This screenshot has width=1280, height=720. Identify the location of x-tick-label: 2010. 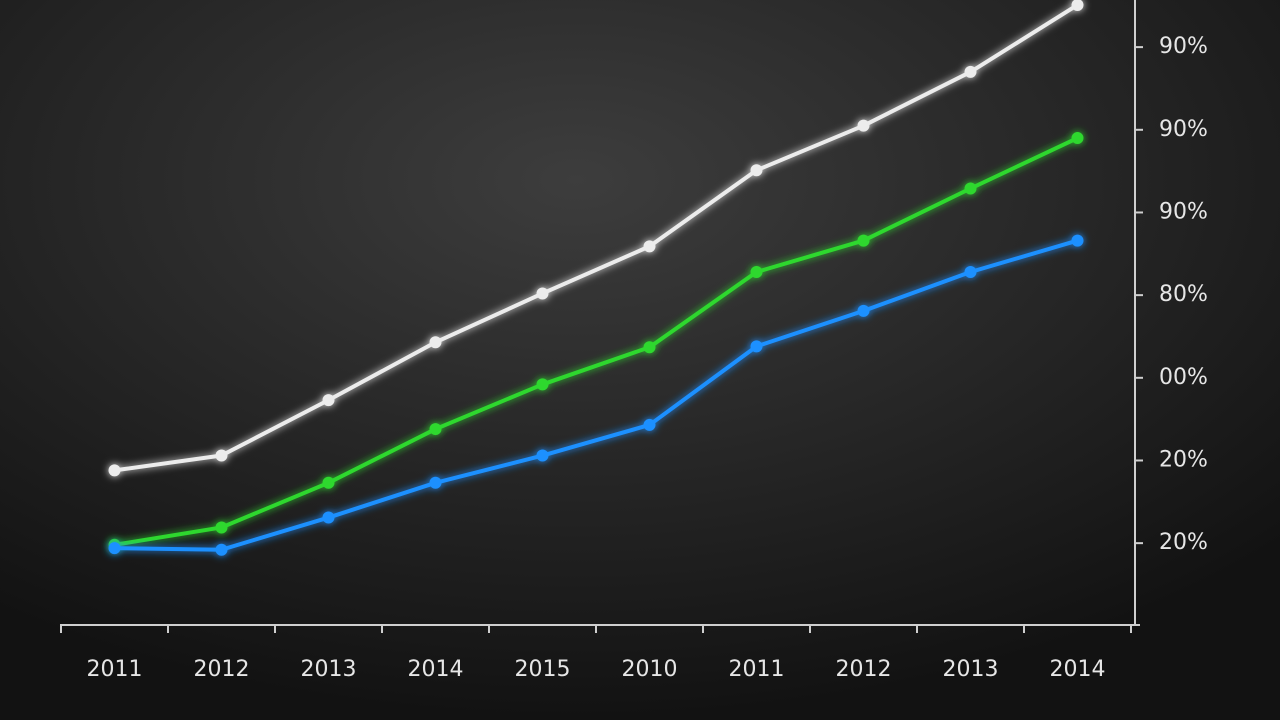
(650, 669).